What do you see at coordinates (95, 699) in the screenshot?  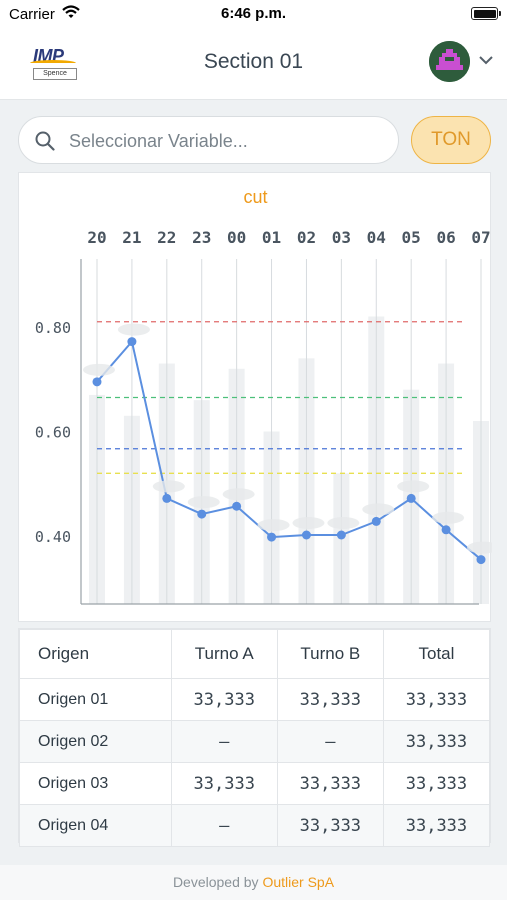 I see `row-label: Origen 01` at bounding box center [95, 699].